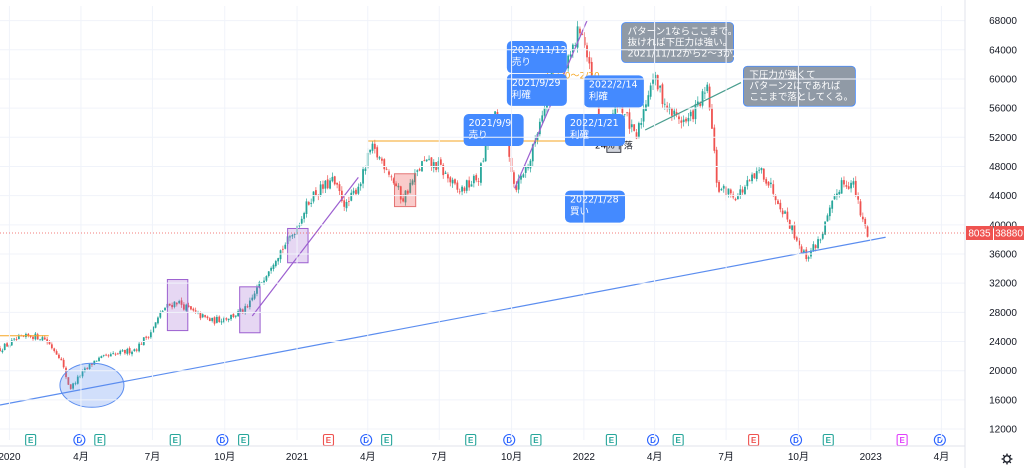 Image resolution: width=1024 pixels, height=468 pixels. I want to click on x-tick-label: 4月, so click(81, 457).